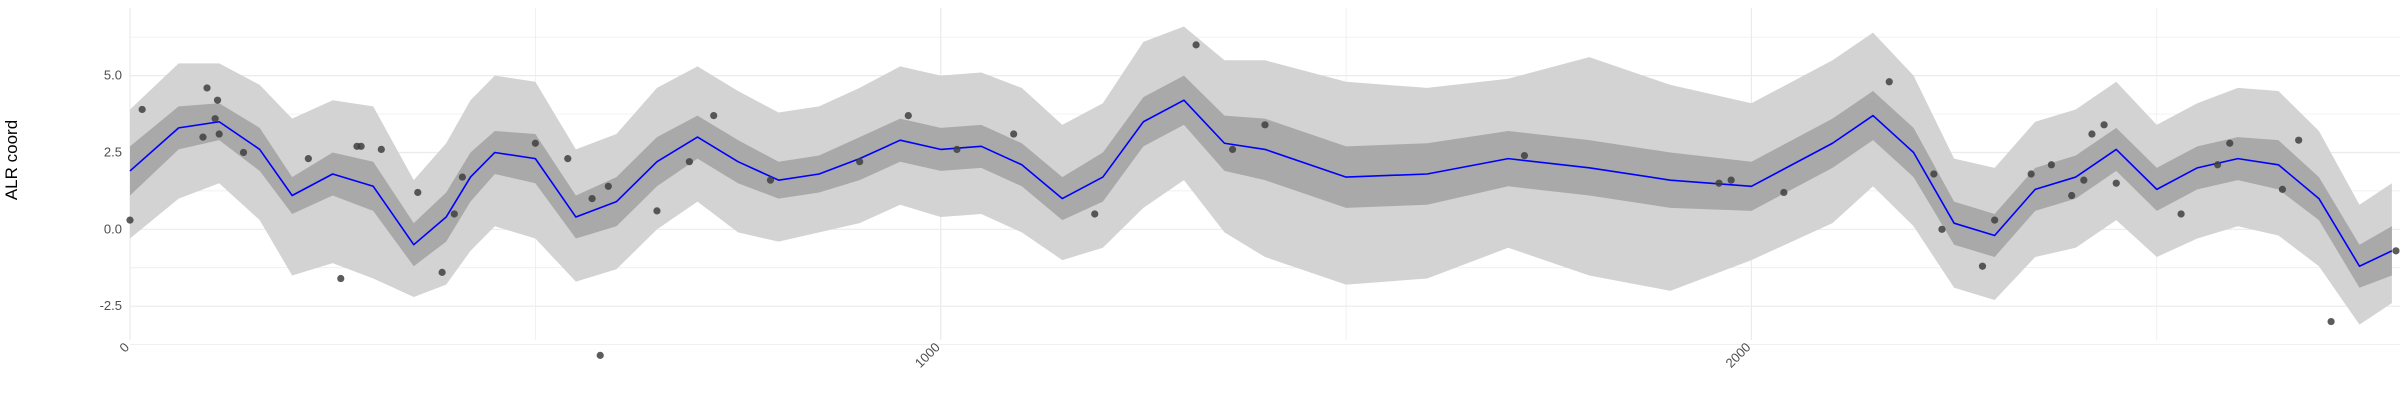  What do you see at coordinates (113, 151) in the screenshot?
I see `y-tick-label: 2.5` at bounding box center [113, 151].